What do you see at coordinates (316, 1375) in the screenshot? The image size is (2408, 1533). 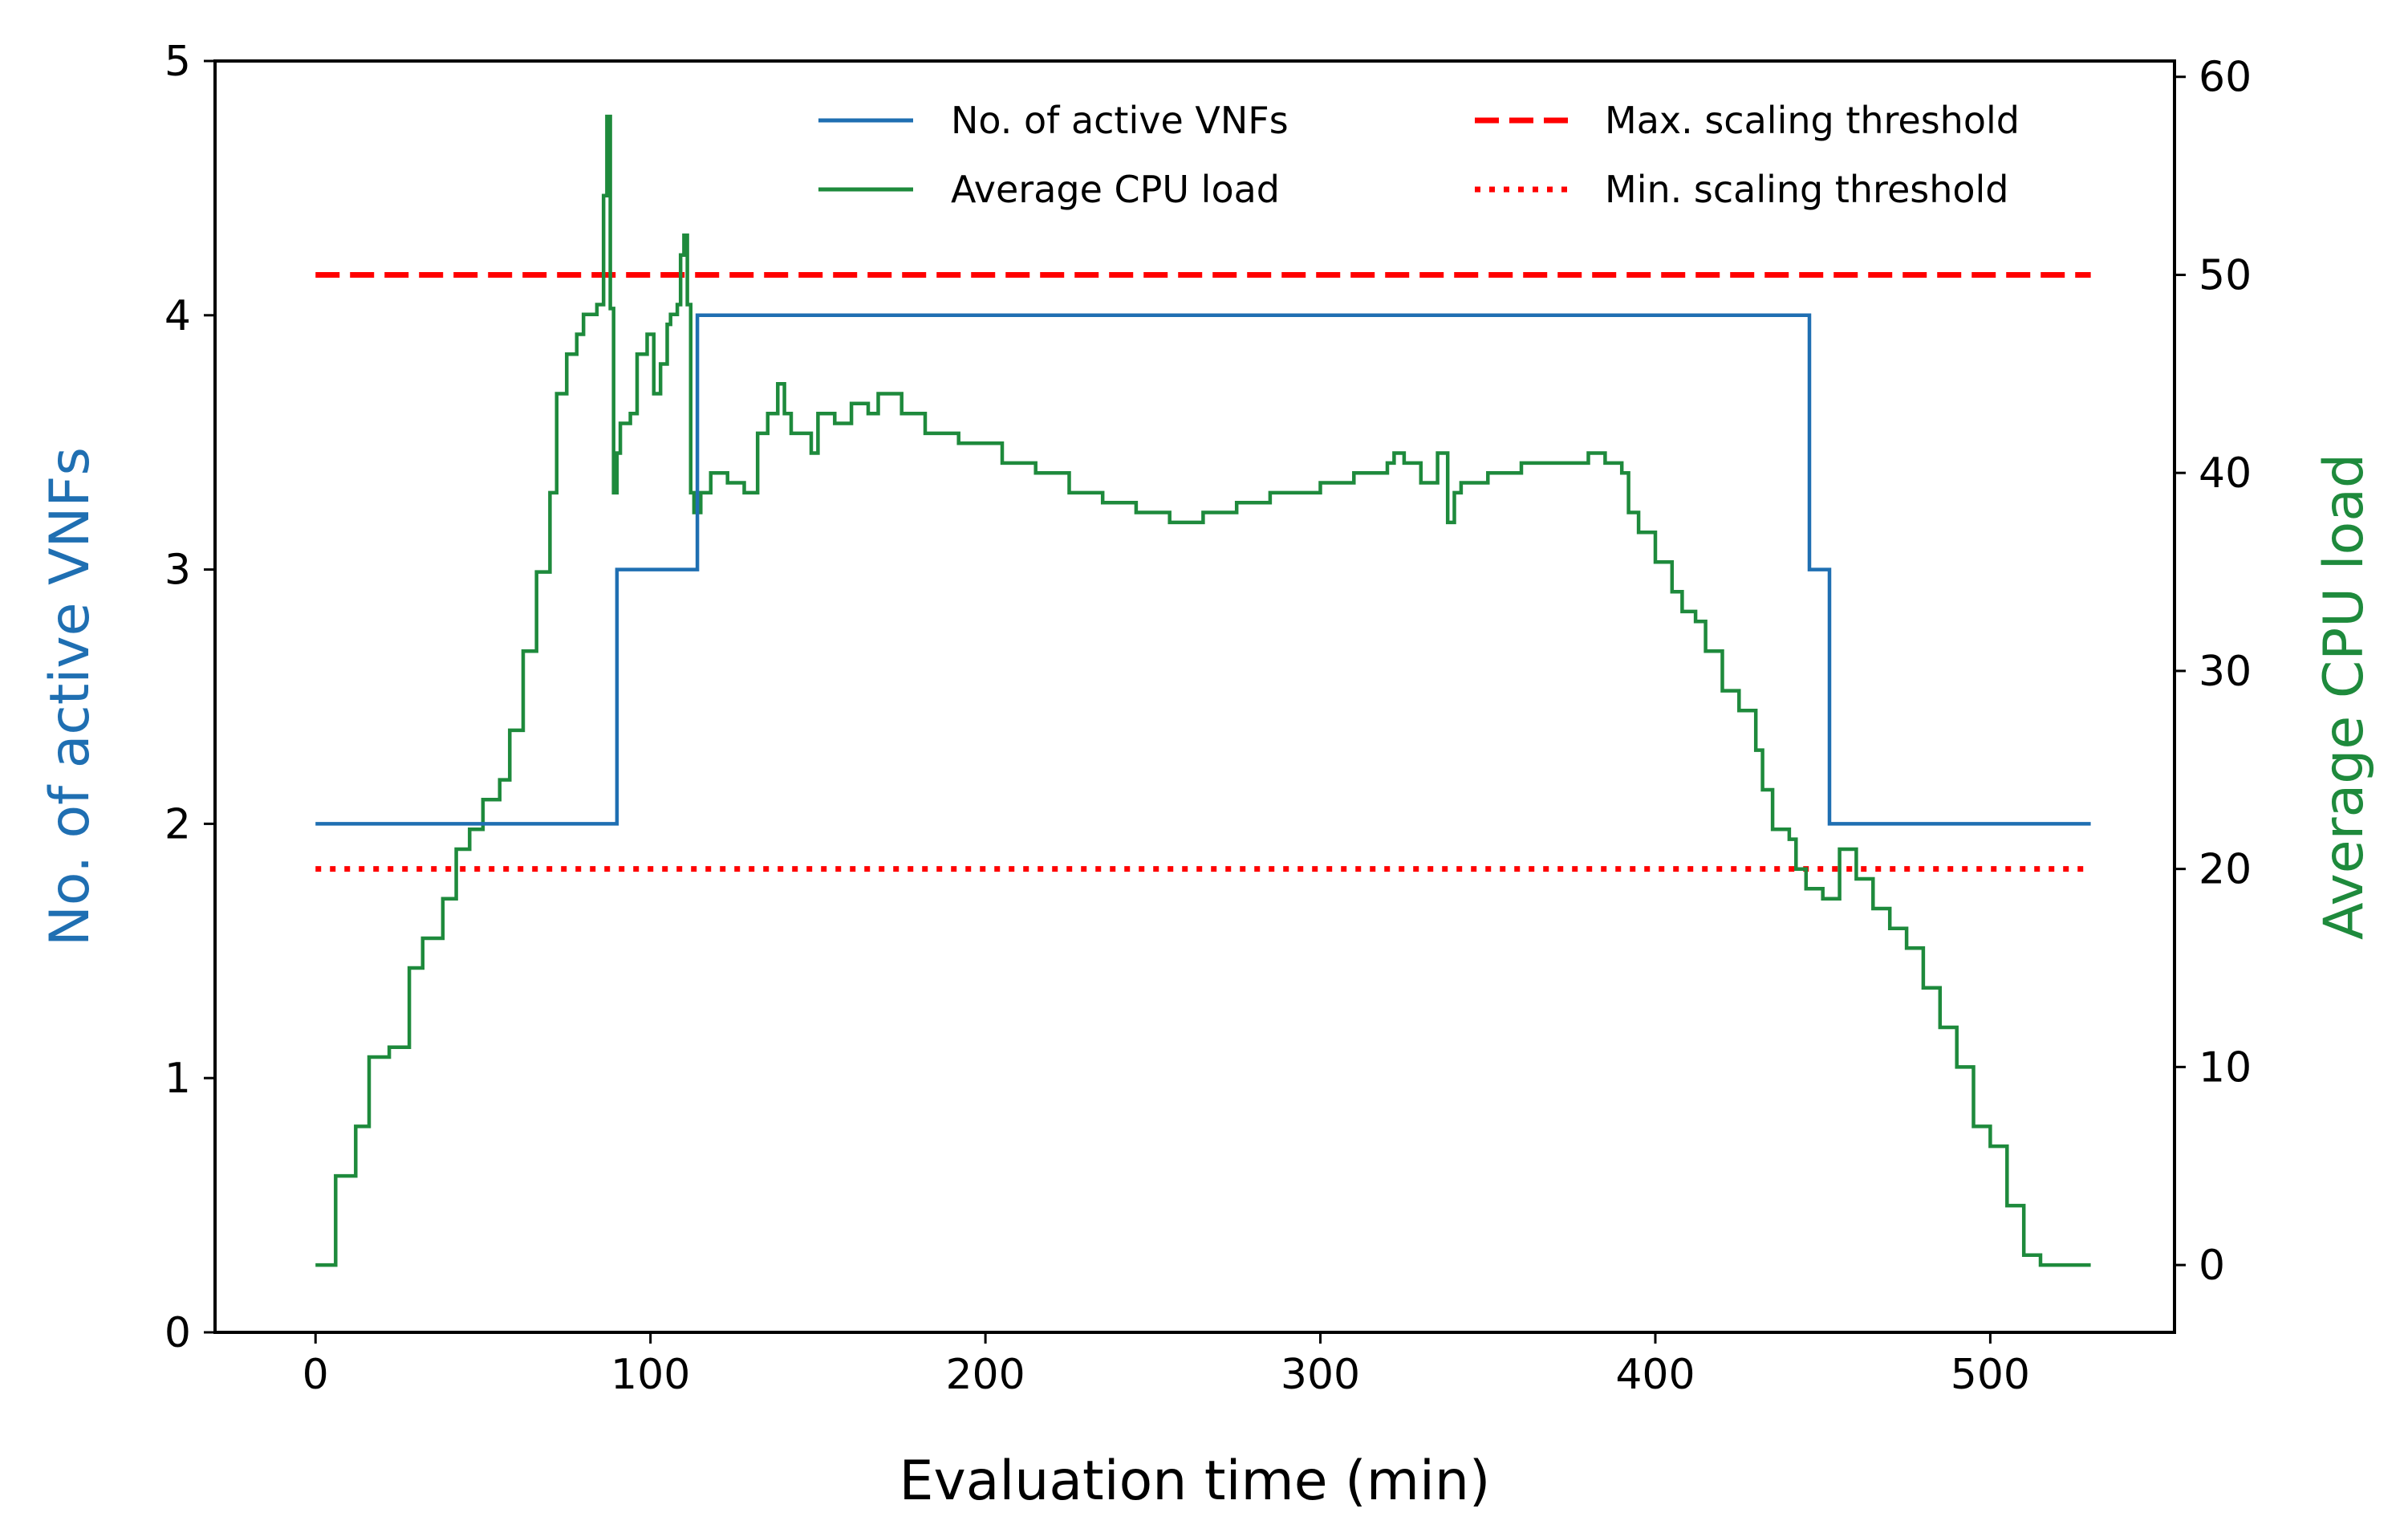 I see `x-tick-label-0: 0` at bounding box center [316, 1375].